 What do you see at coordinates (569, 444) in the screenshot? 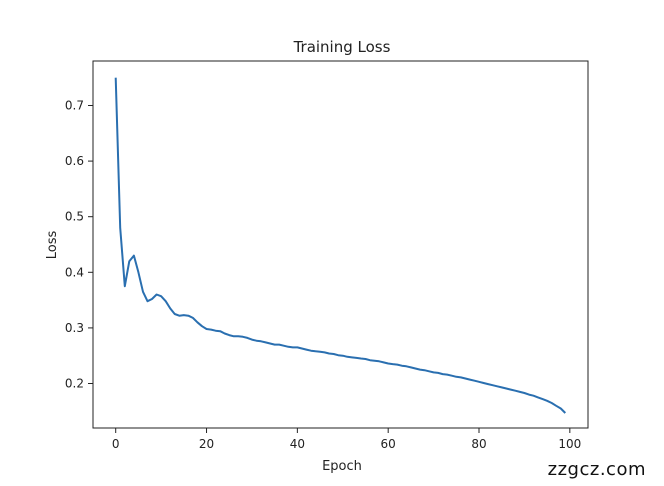
I see `x-tick-label: 100` at bounding box center [569, 444].